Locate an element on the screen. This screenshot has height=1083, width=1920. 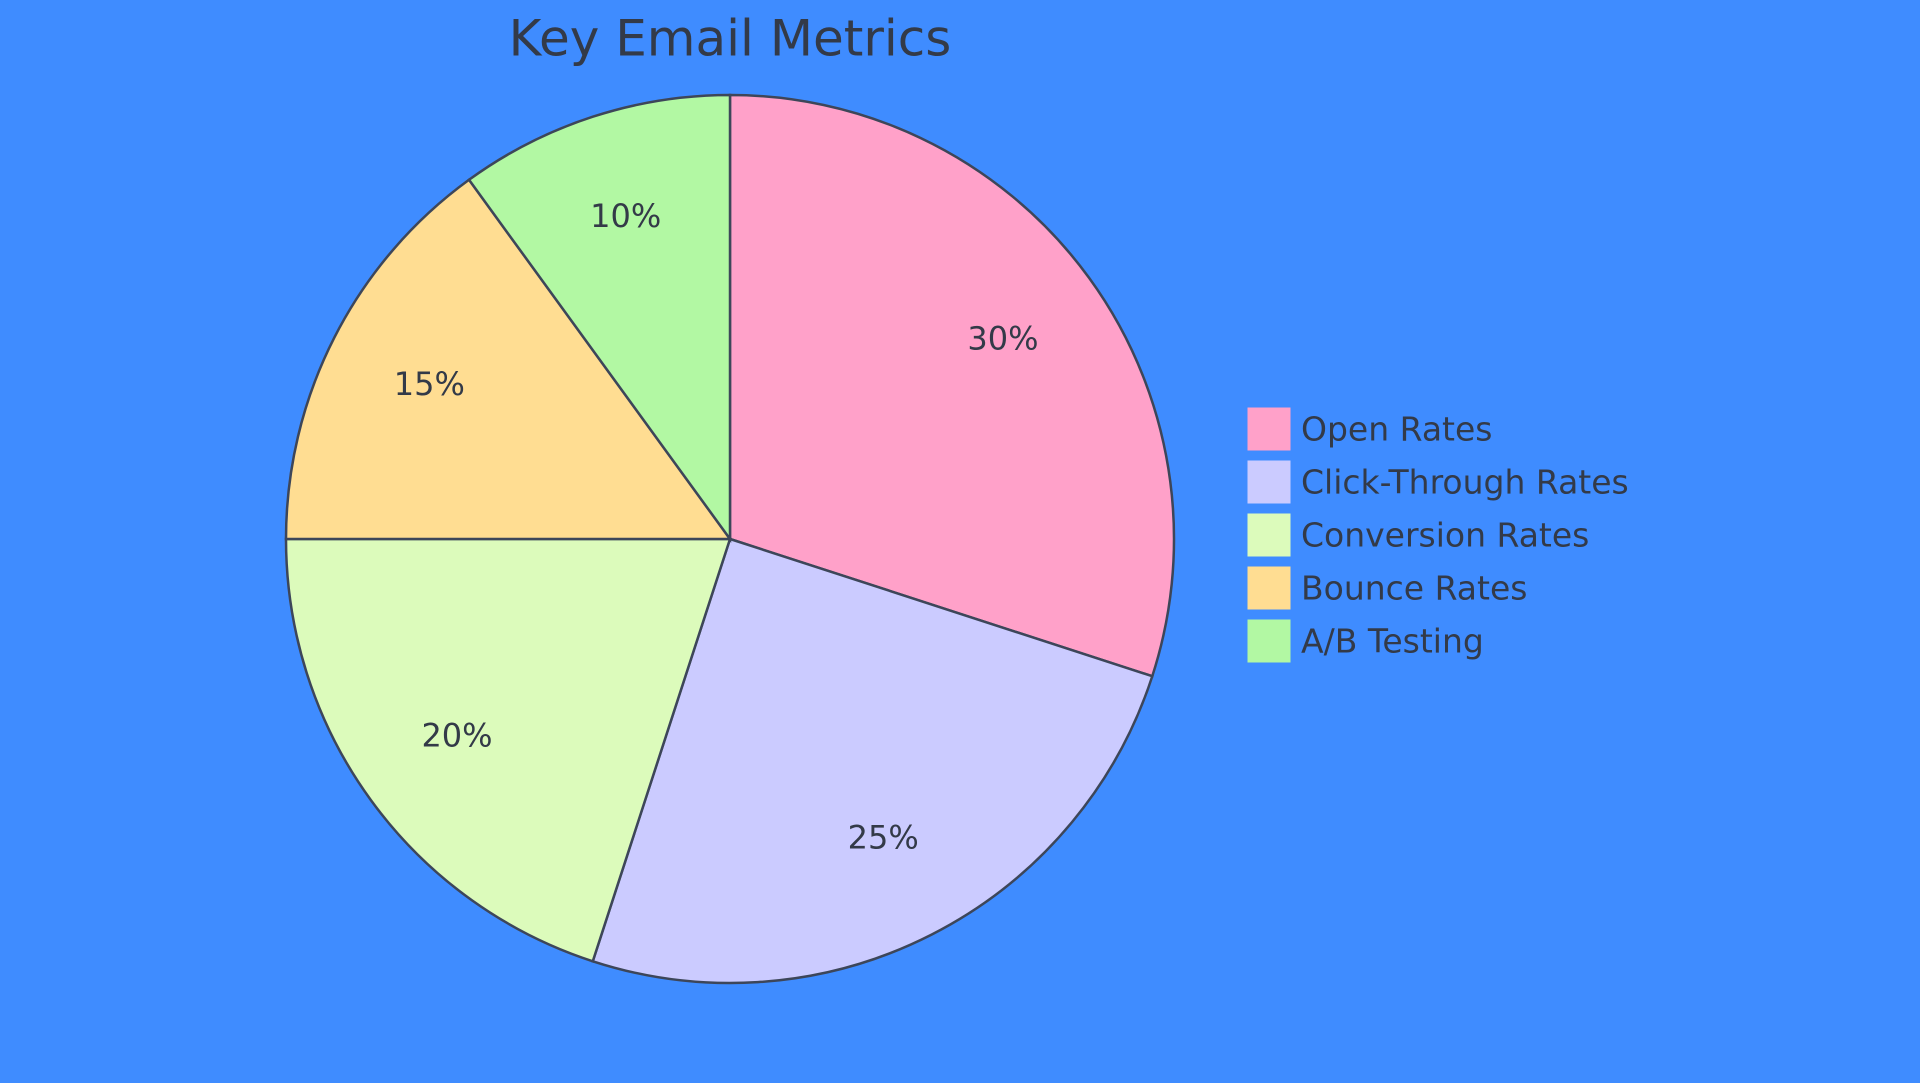
data-label: 10% is located at coordinates (625, 216).